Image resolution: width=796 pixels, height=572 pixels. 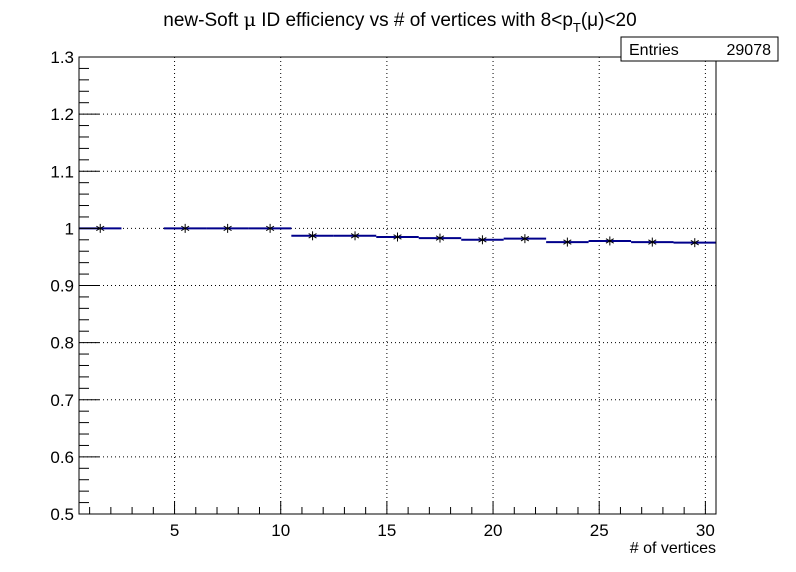 What do you see at coordinates (62, 171) in the screenshot?
I see `y-tick-label: 1.1` at bounding box center [62, 171].